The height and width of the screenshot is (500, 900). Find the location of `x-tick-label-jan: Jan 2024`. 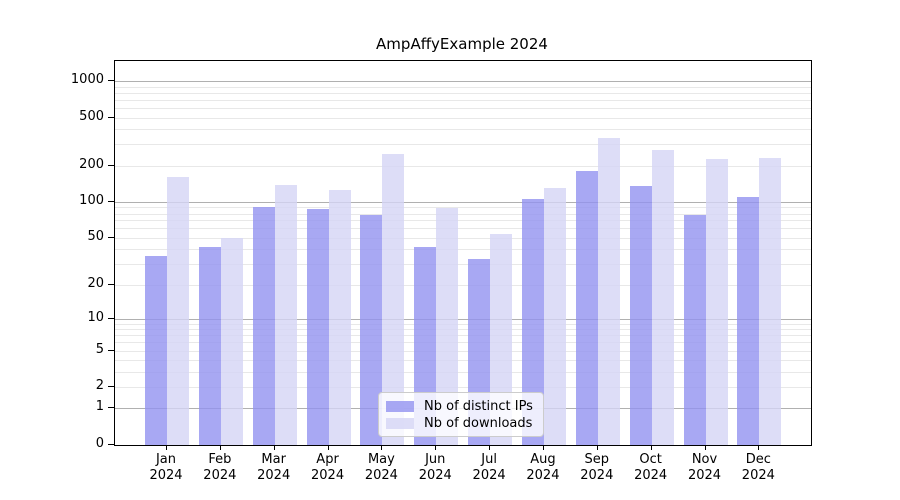

x-tick-label-jan: Jan 2024 is located at coordinates (166, 468).